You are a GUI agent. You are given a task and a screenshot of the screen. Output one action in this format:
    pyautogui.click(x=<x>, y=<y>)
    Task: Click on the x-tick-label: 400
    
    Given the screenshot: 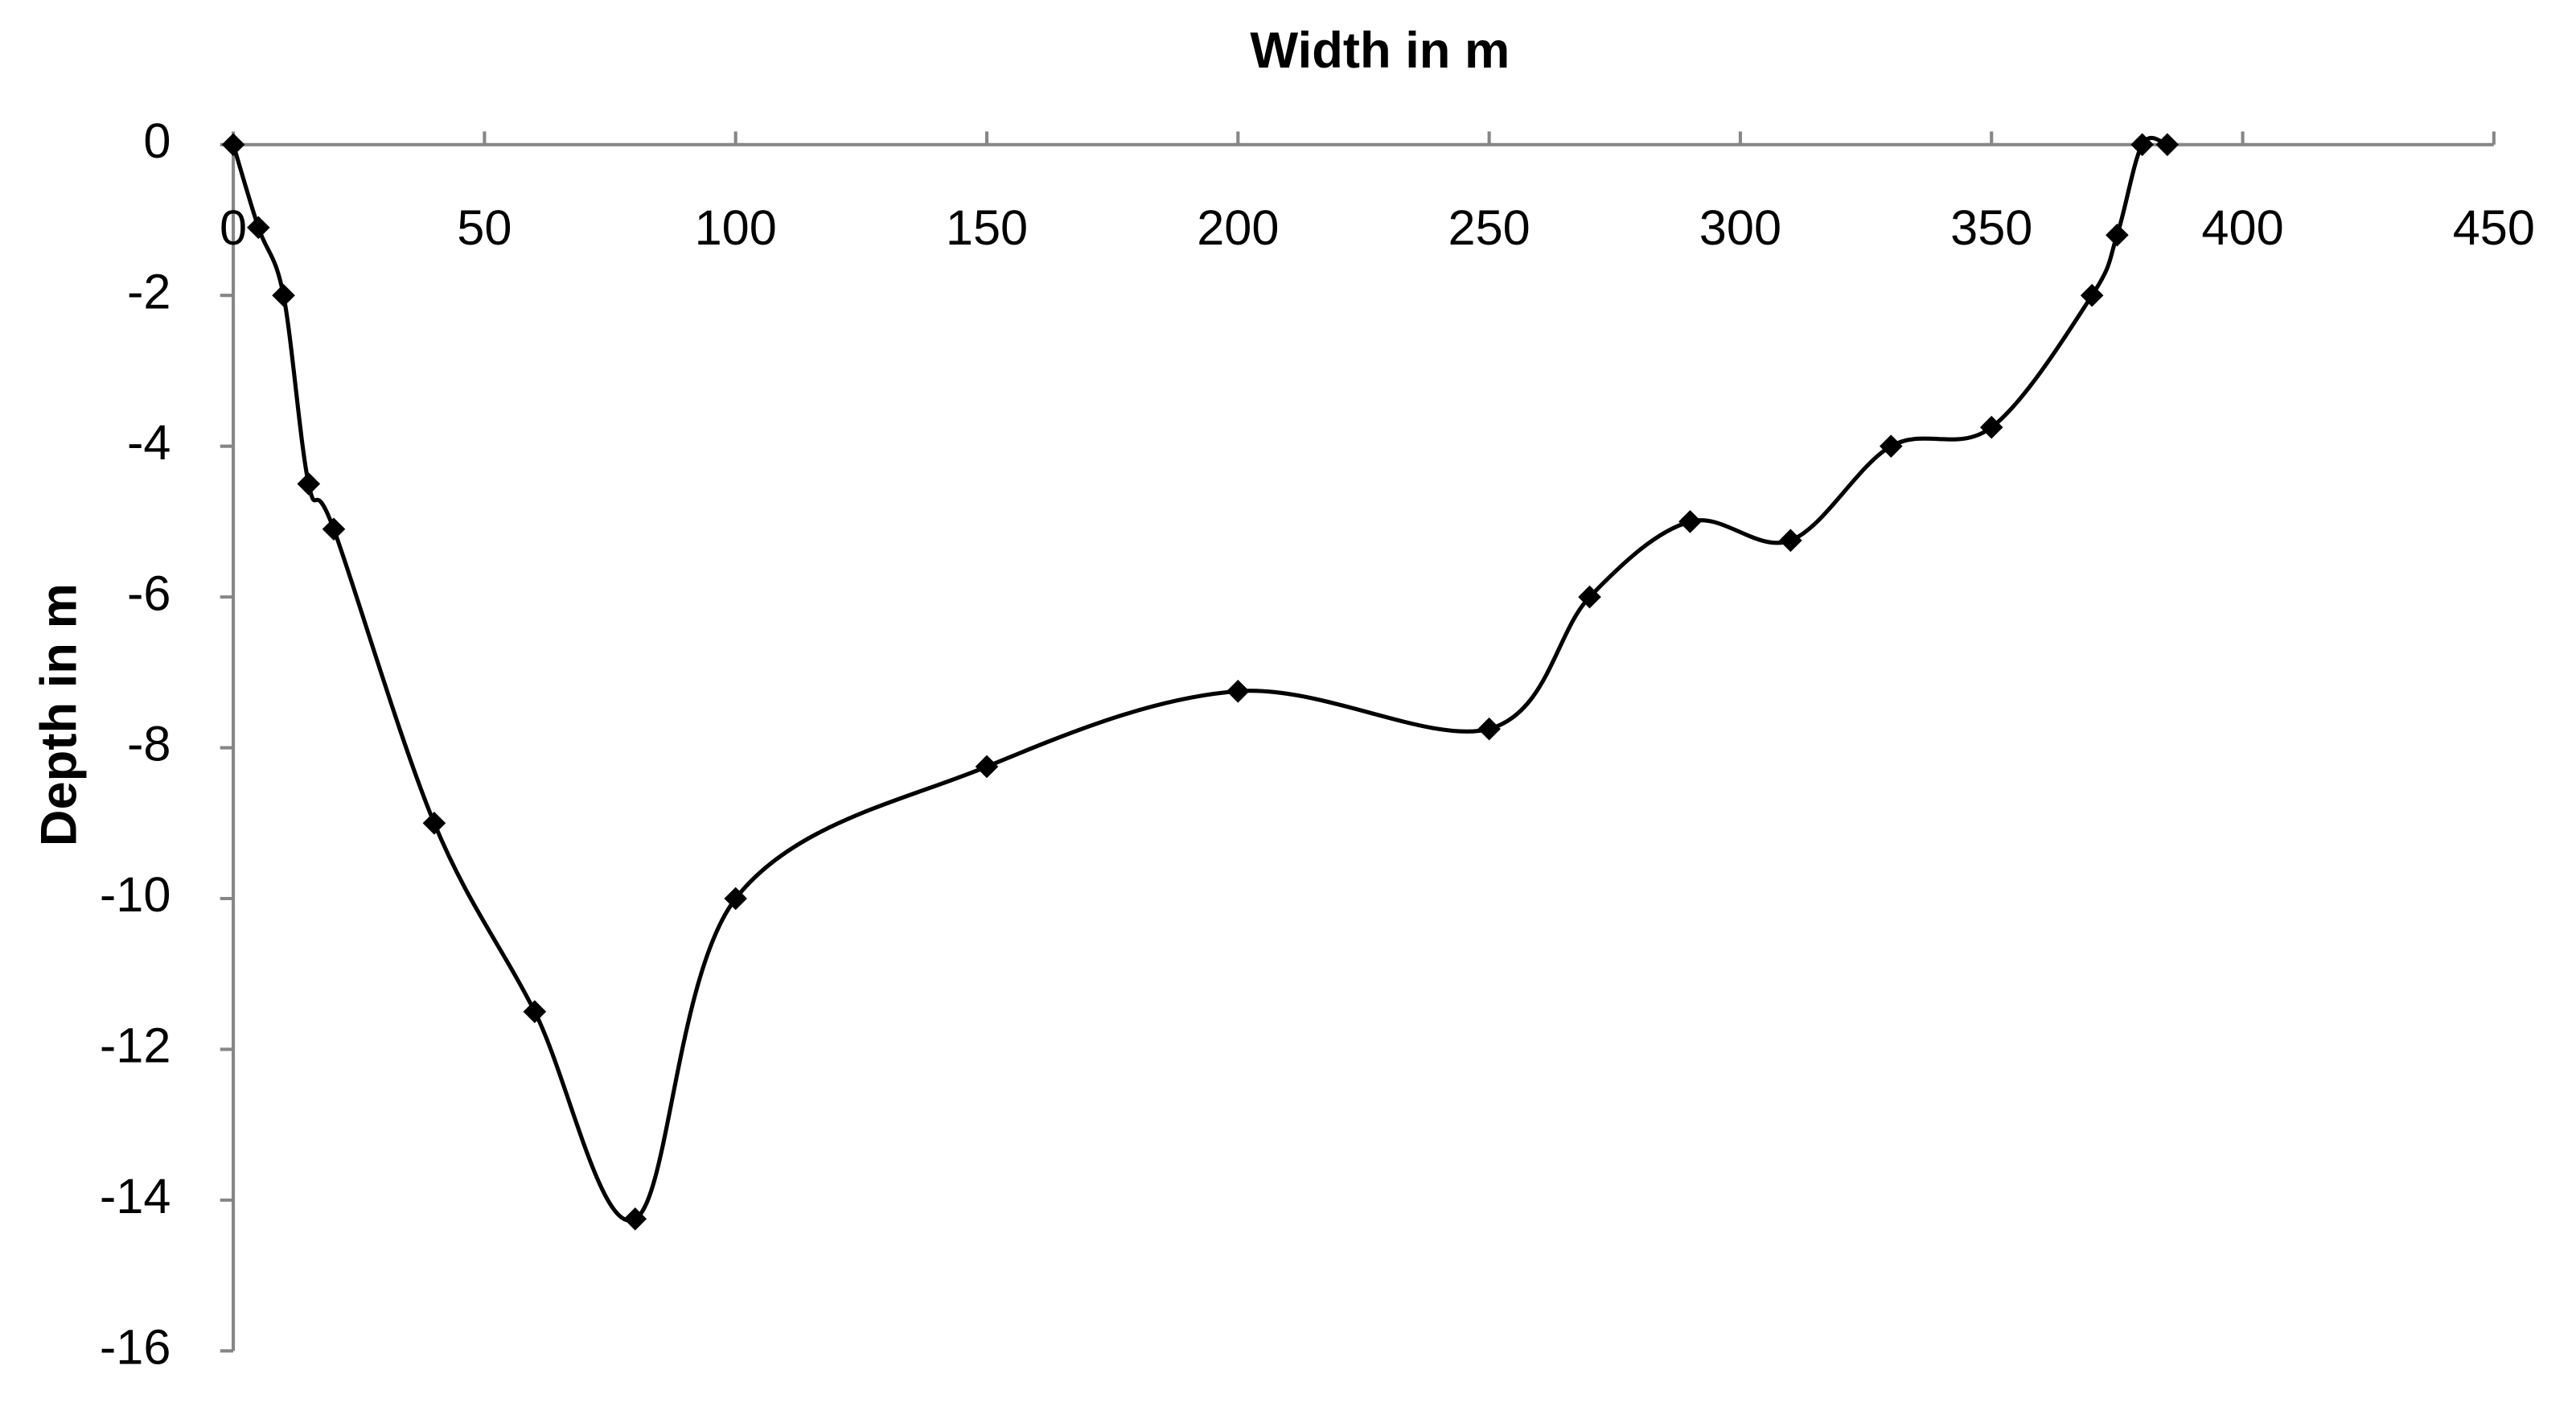 What is the action you would take?
    pyautogui.click(x=2242, y=227)
    